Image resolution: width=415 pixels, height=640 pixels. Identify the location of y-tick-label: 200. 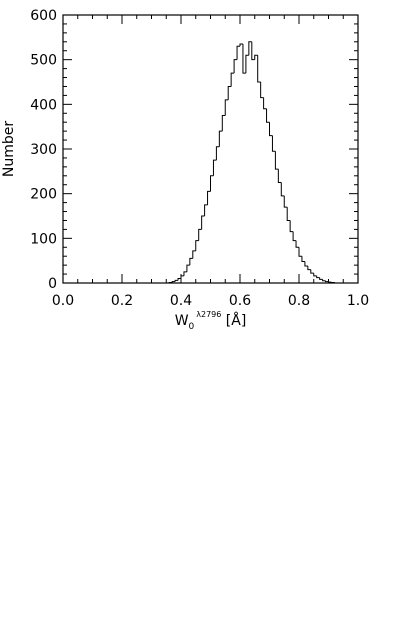
(43, 195).